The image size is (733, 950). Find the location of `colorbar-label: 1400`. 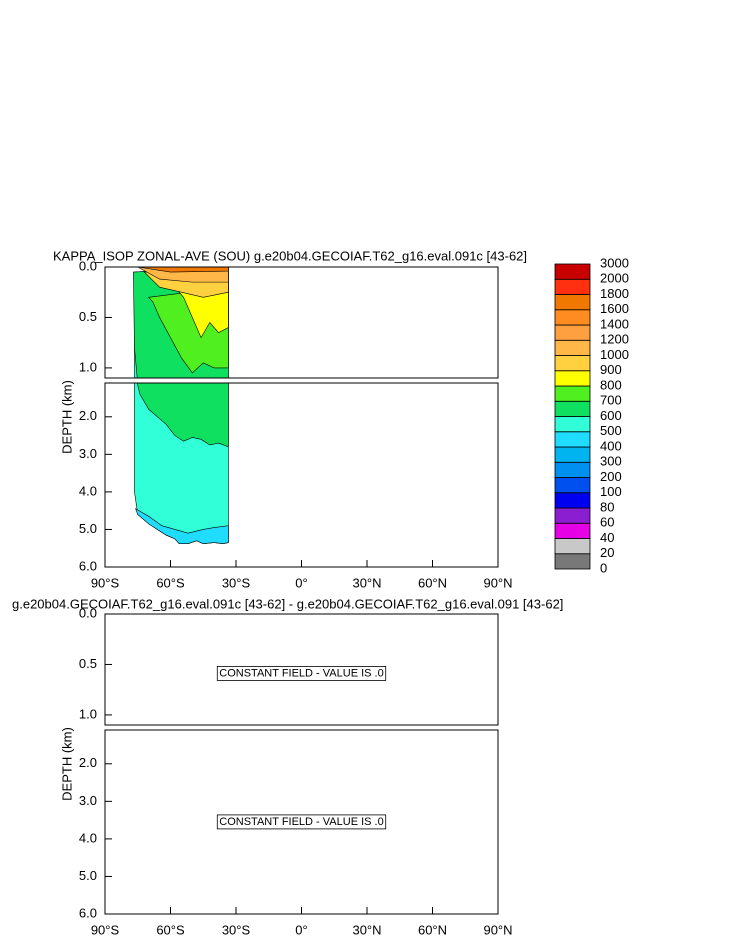

colorbar-label: 1400 is located at coordinates (614, 323).